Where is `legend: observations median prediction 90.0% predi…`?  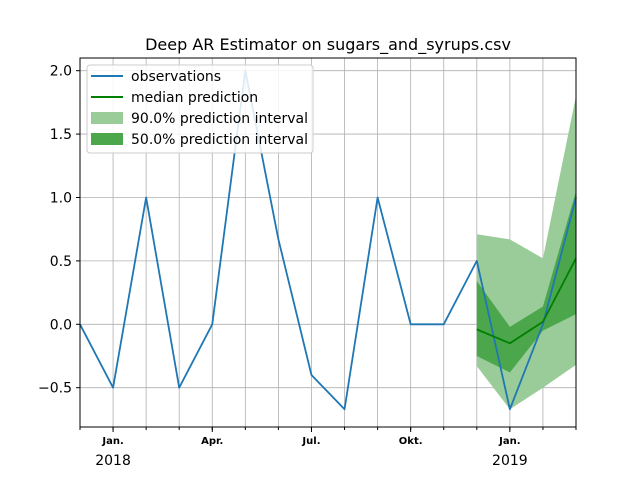
legend: observations median prediction 90.0% predi… is located at coordinates (200, 109).